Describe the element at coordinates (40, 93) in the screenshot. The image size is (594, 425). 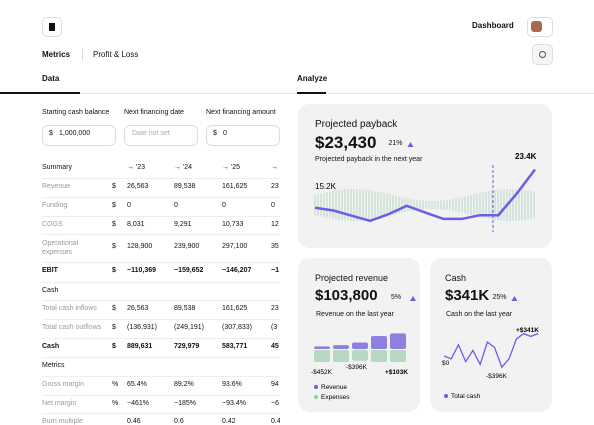
I see `tab-underline` at that location.